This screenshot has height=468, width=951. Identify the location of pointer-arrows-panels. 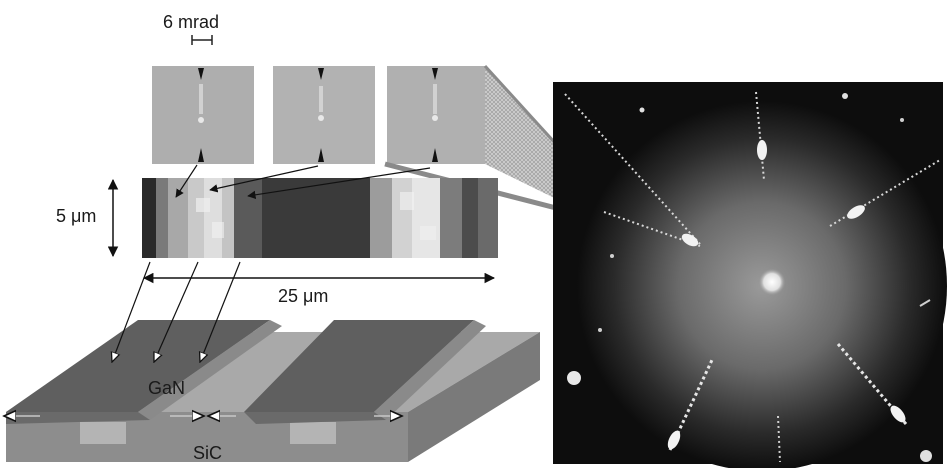
(303, 182).